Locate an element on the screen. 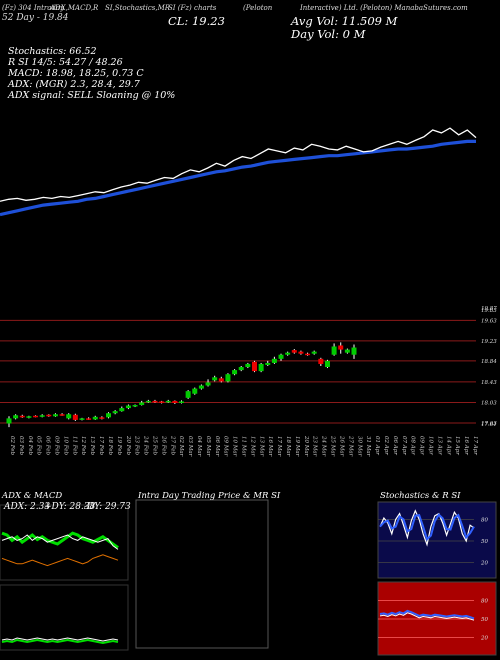 Image resolution: width=500 pixels, height=660 pixels. moving-average-line is located at coordinates (238, 178).